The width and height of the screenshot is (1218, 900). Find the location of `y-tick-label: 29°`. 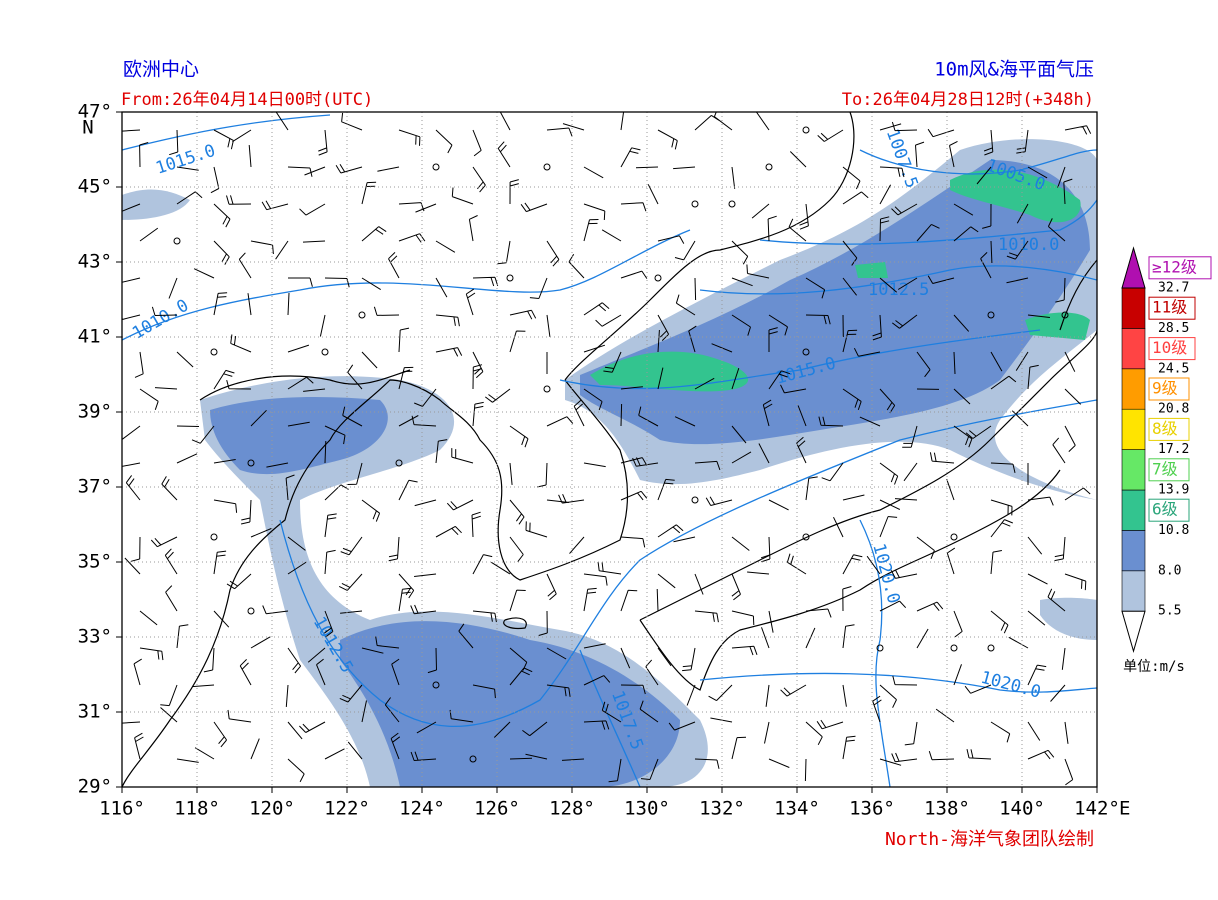

y-tick-label: 29° is located at coordinates (95, 787).